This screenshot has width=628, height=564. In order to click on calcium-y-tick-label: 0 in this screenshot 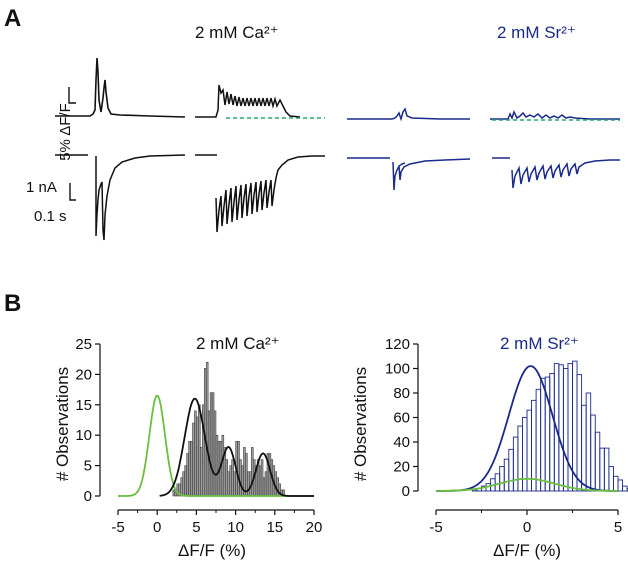, I will do `click(88, 496)`.